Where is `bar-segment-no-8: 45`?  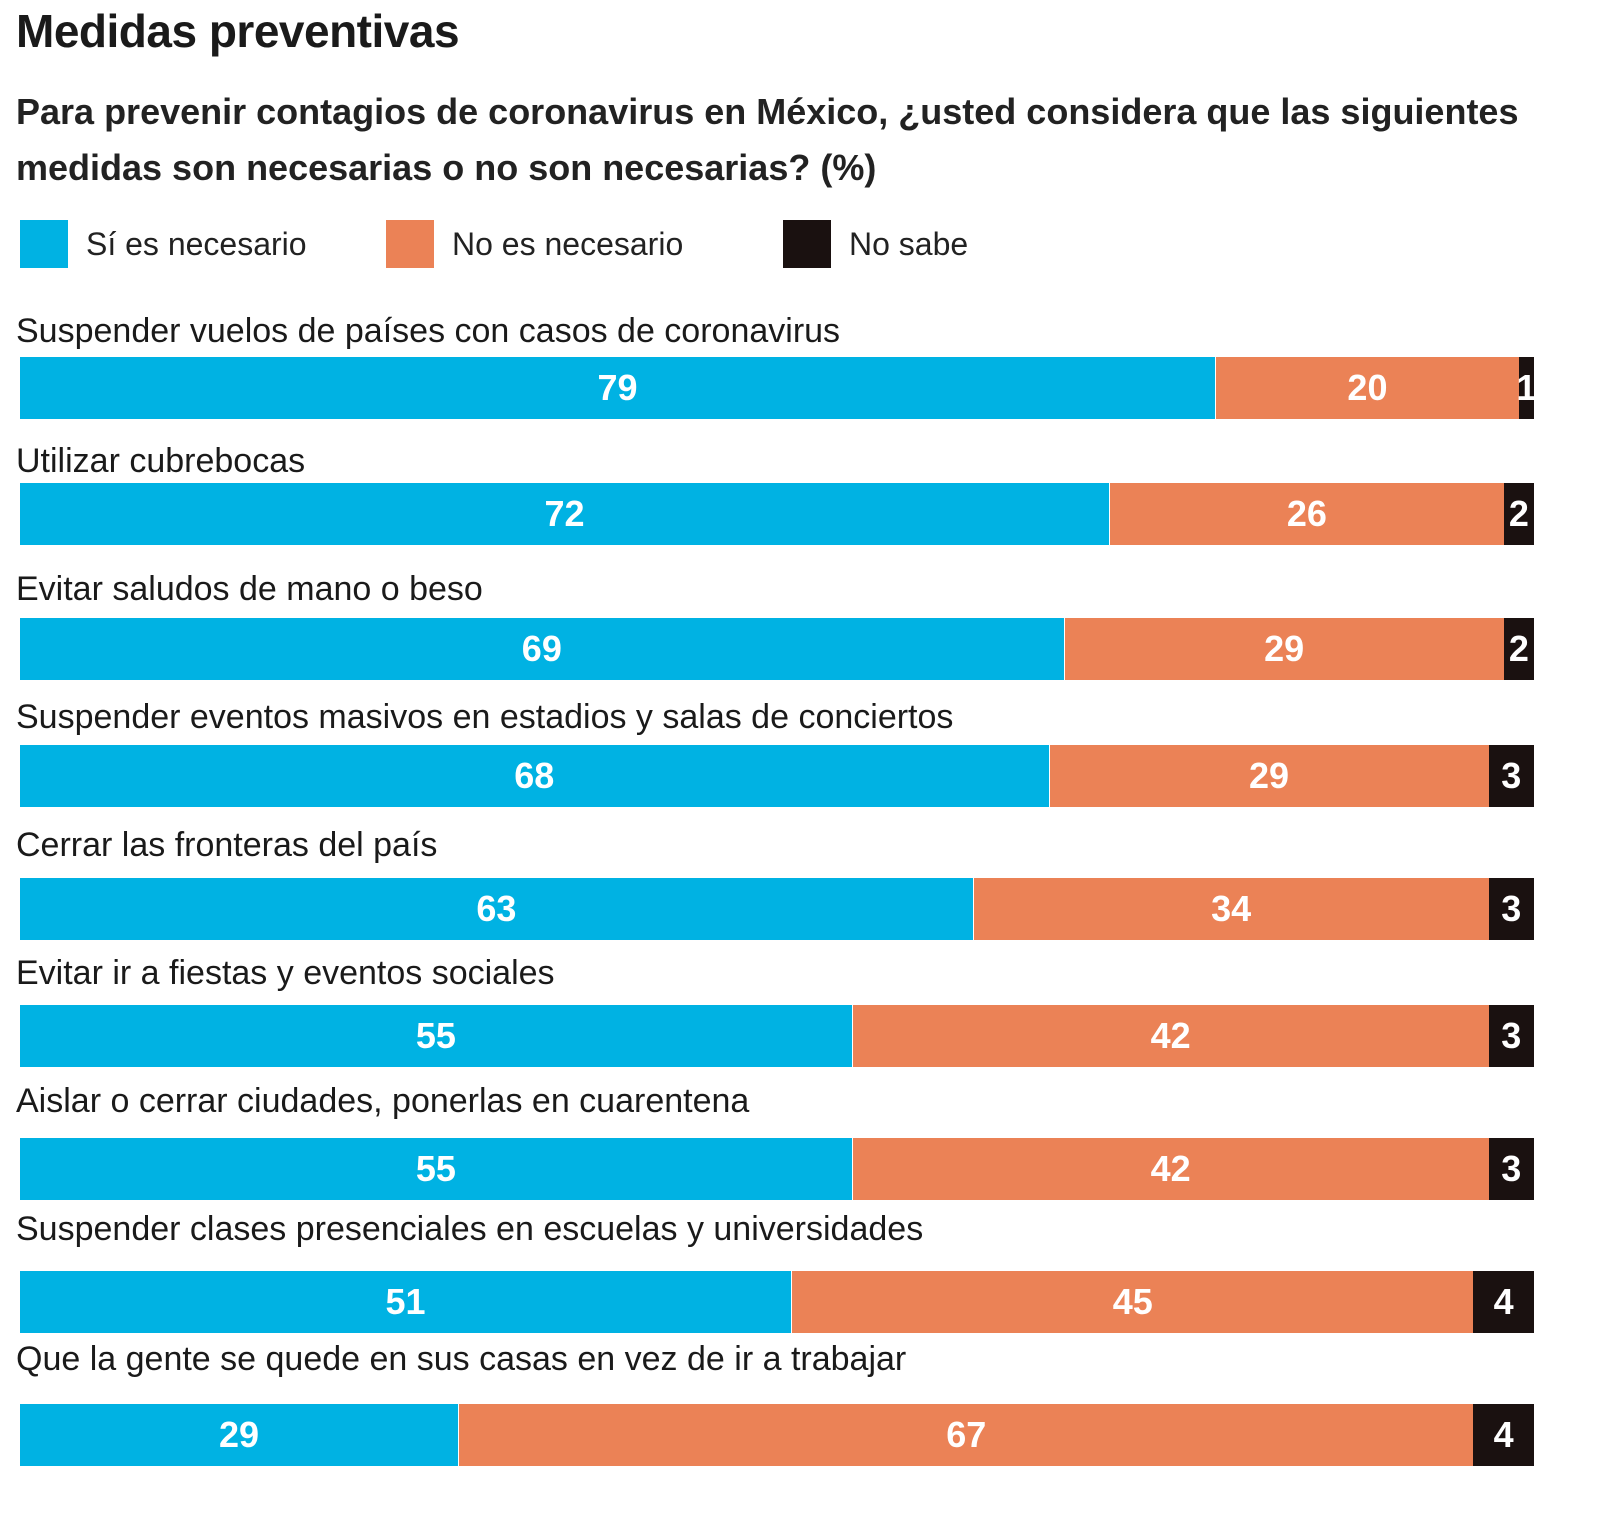
bar-segment-no-8: 45 is located at coordinates (1133, 1302).